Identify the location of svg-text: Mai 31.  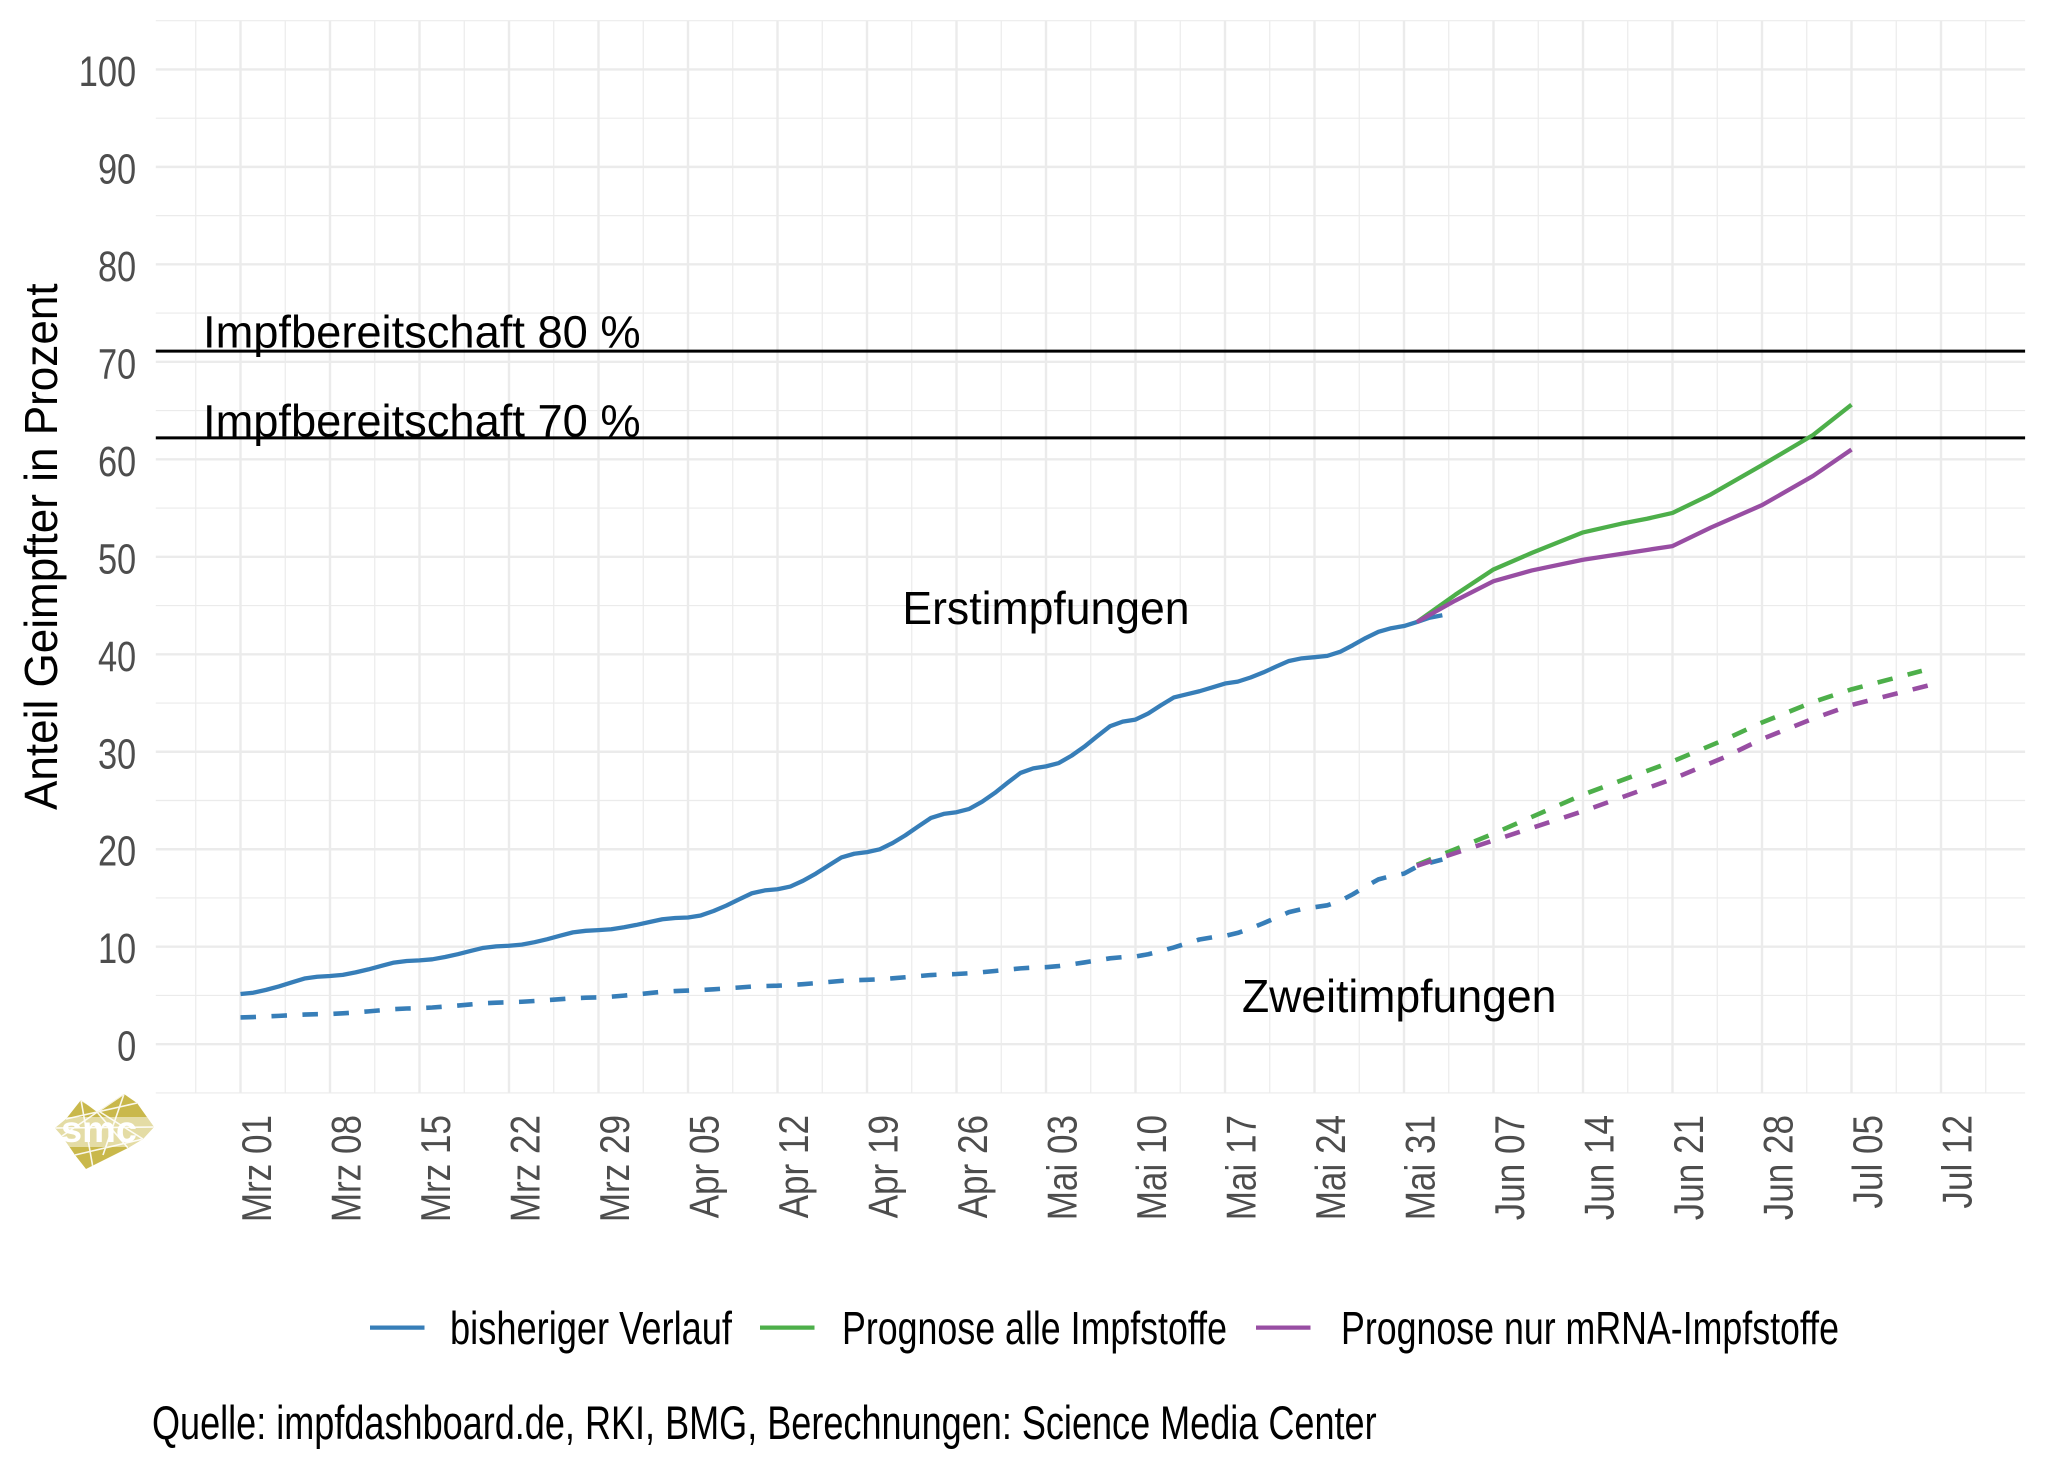
(1420, 1167).